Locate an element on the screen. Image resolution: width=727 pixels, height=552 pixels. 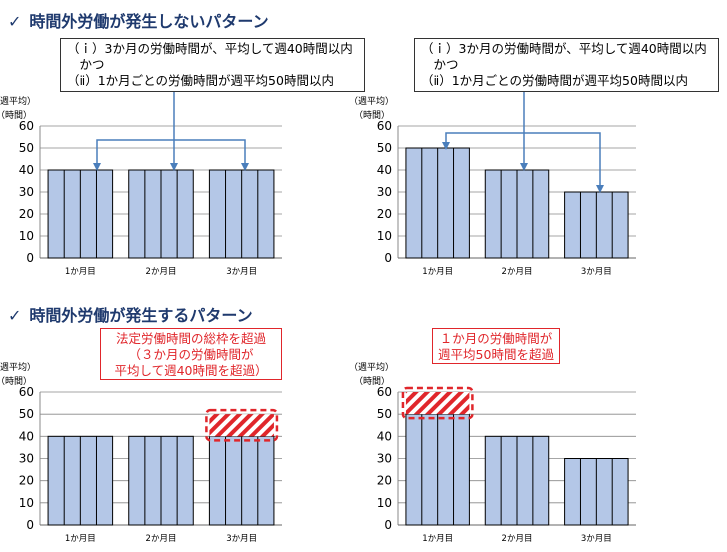
section-title-no-overtime: ✓ 時間外労働が発生しないパターン is located at coordinates (138, 20).